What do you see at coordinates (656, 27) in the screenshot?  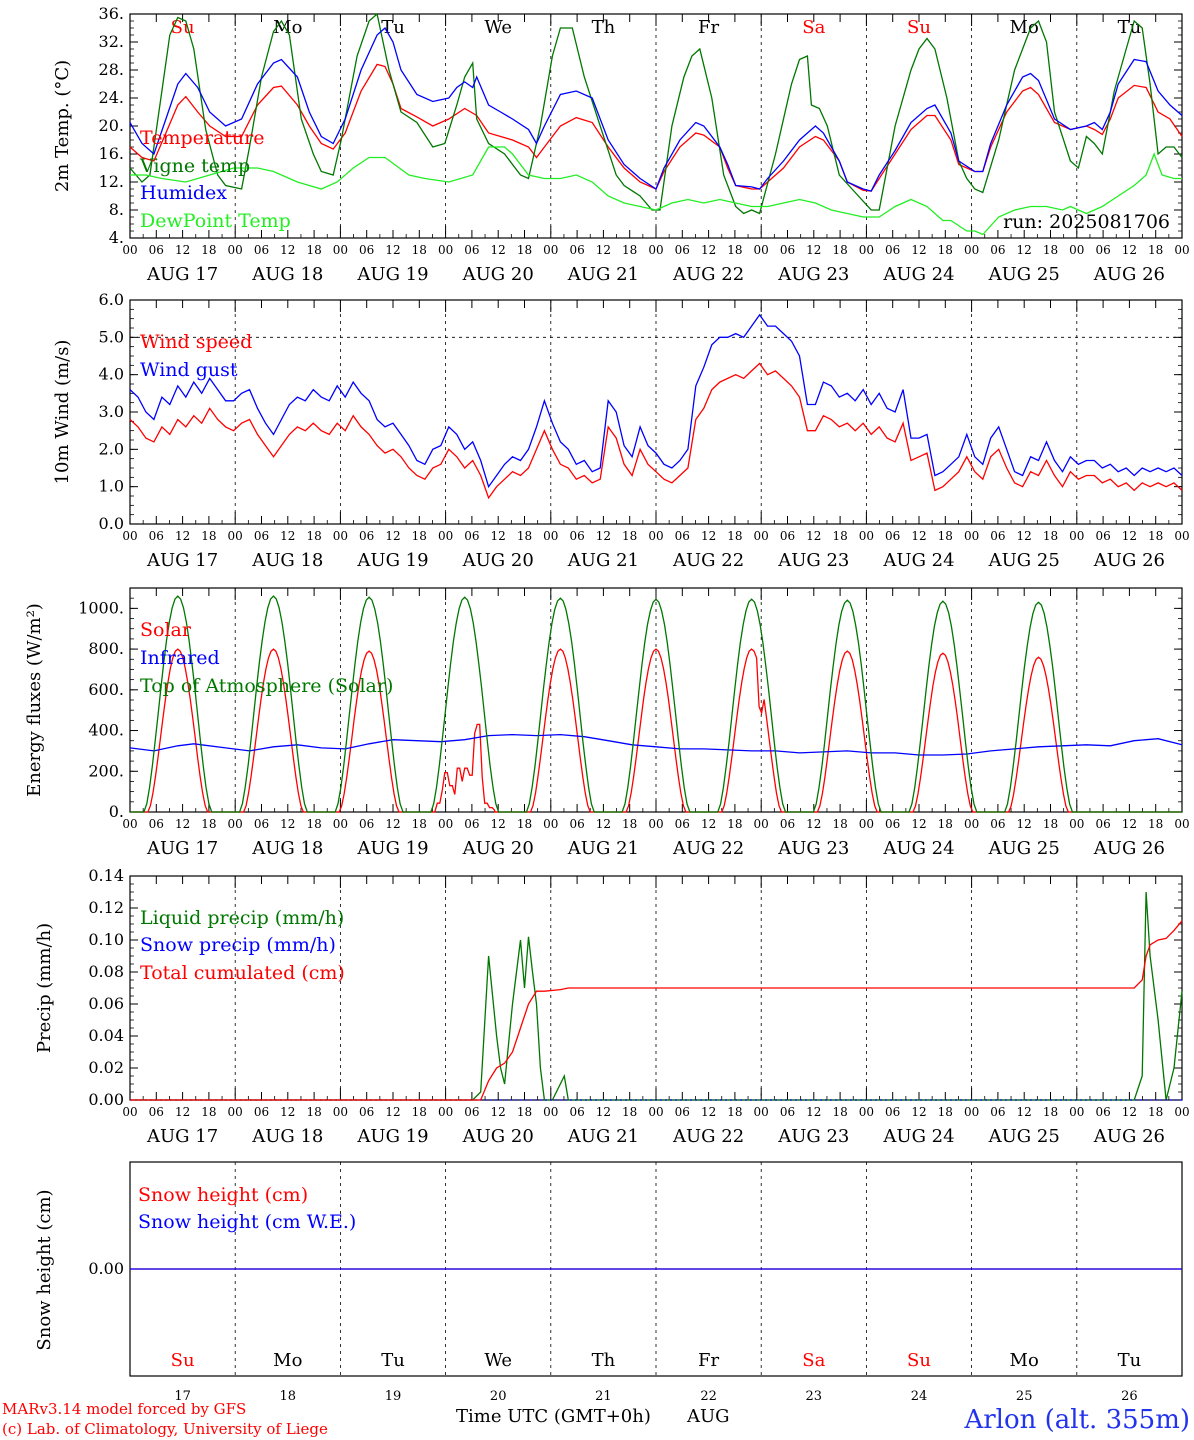 I see `temperature-weekday-labels: Su Mo Tu We Th Fr Sa Su Mo Tu` at bounding box center [656, 27].